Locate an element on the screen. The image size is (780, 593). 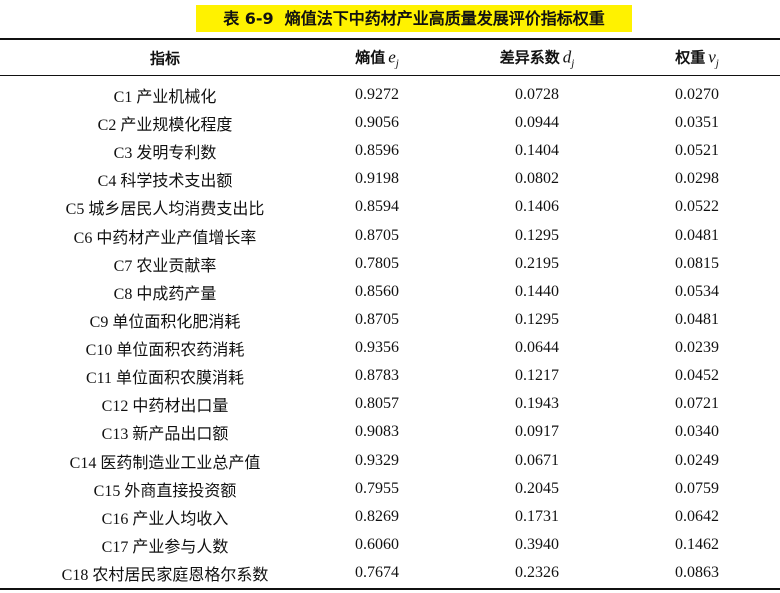
value-cell: 0.9056 is located at coordinates (377, 123).